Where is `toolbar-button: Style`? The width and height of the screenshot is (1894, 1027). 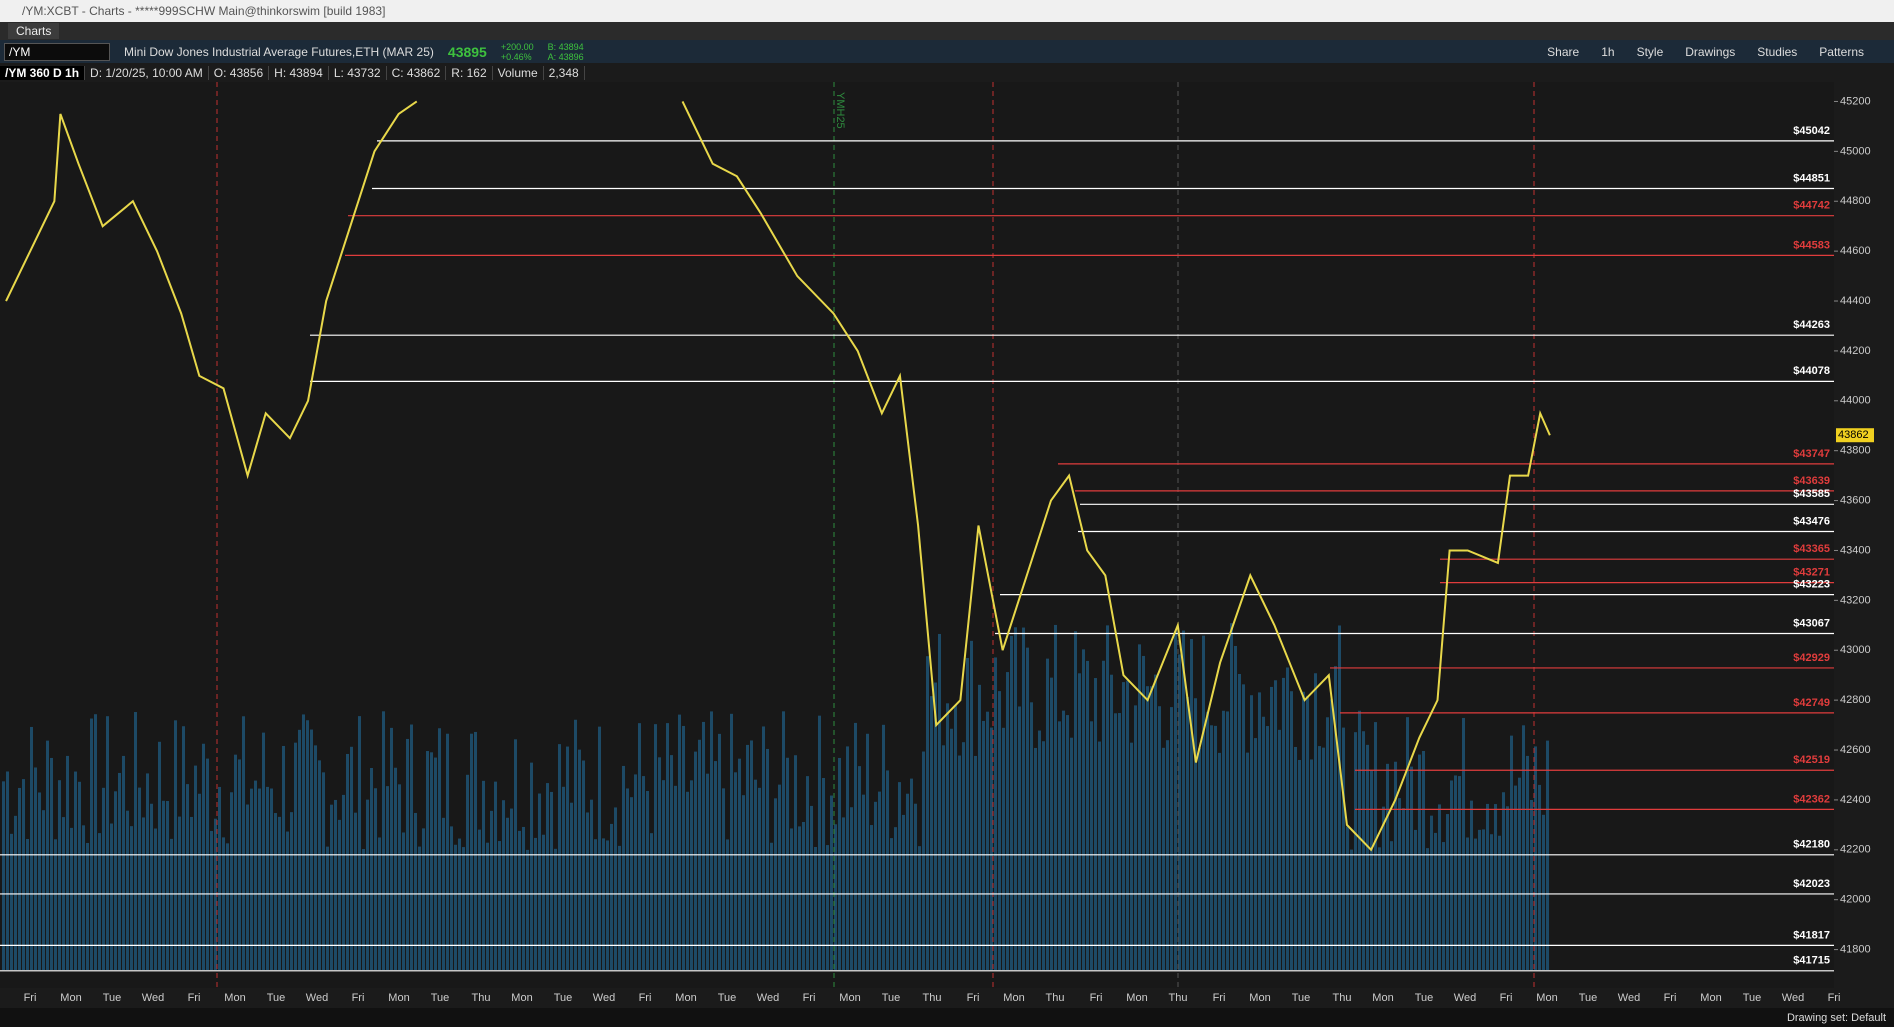
toolbar-button: Style is located at coordinates (1650, 51).